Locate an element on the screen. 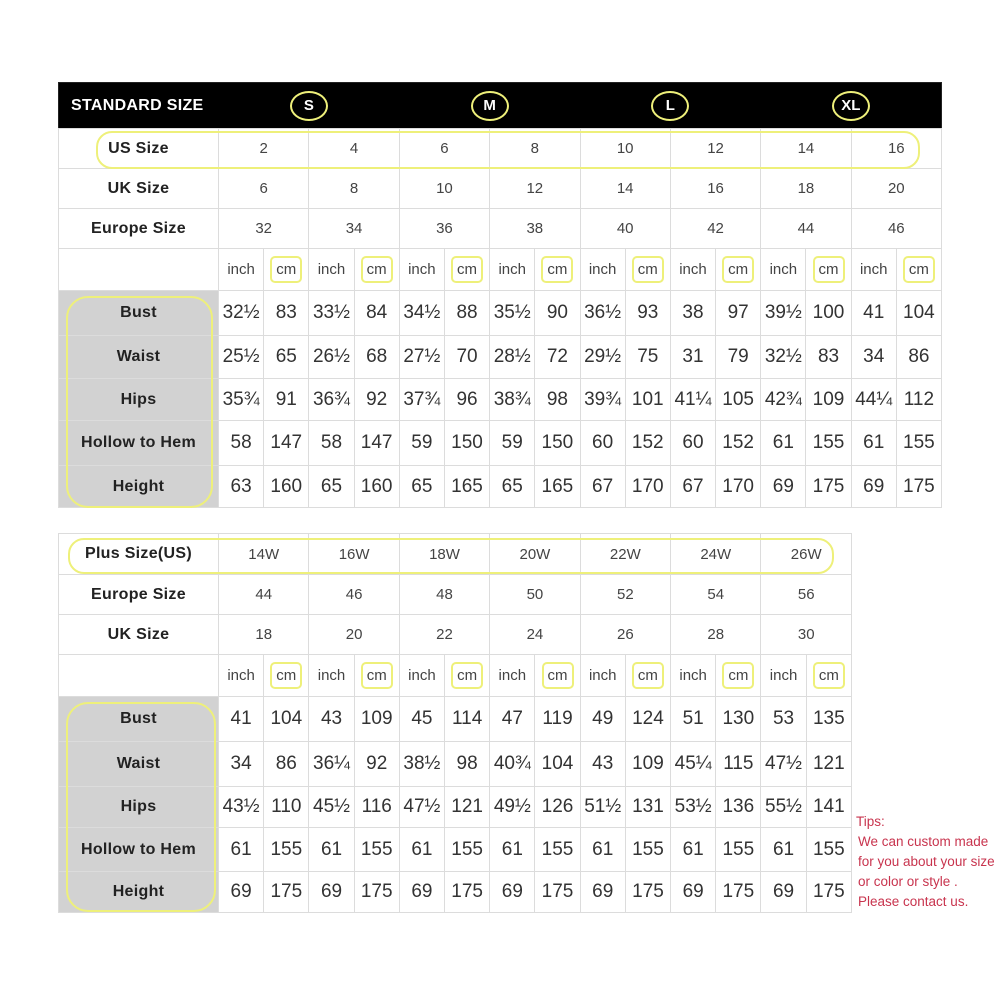 The image size is (1000, 1000). measurement-value: 29½ is located at coordinates (602, 357).